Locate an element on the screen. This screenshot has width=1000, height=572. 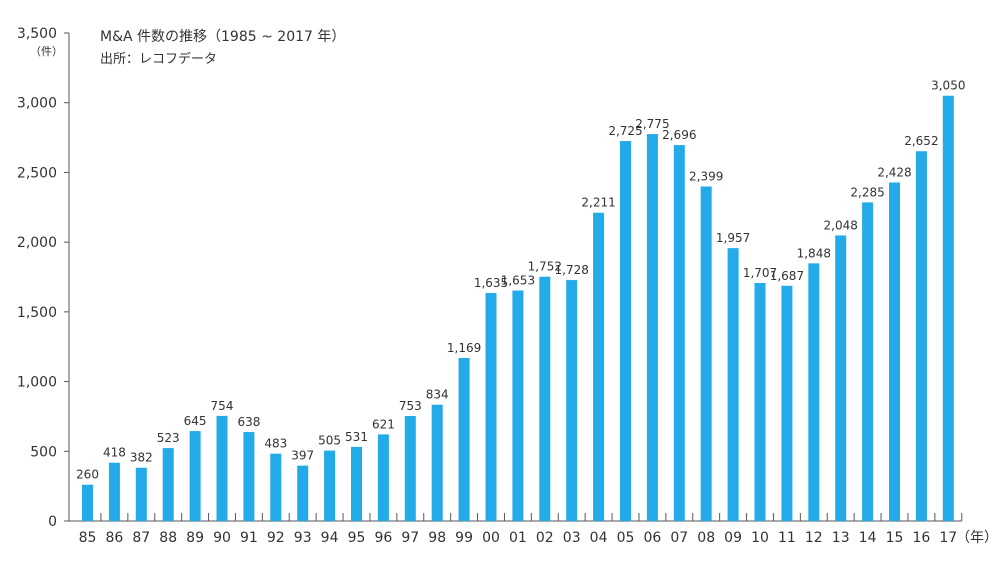
x-tick-label: 96 is located at coordinates (383, 538).